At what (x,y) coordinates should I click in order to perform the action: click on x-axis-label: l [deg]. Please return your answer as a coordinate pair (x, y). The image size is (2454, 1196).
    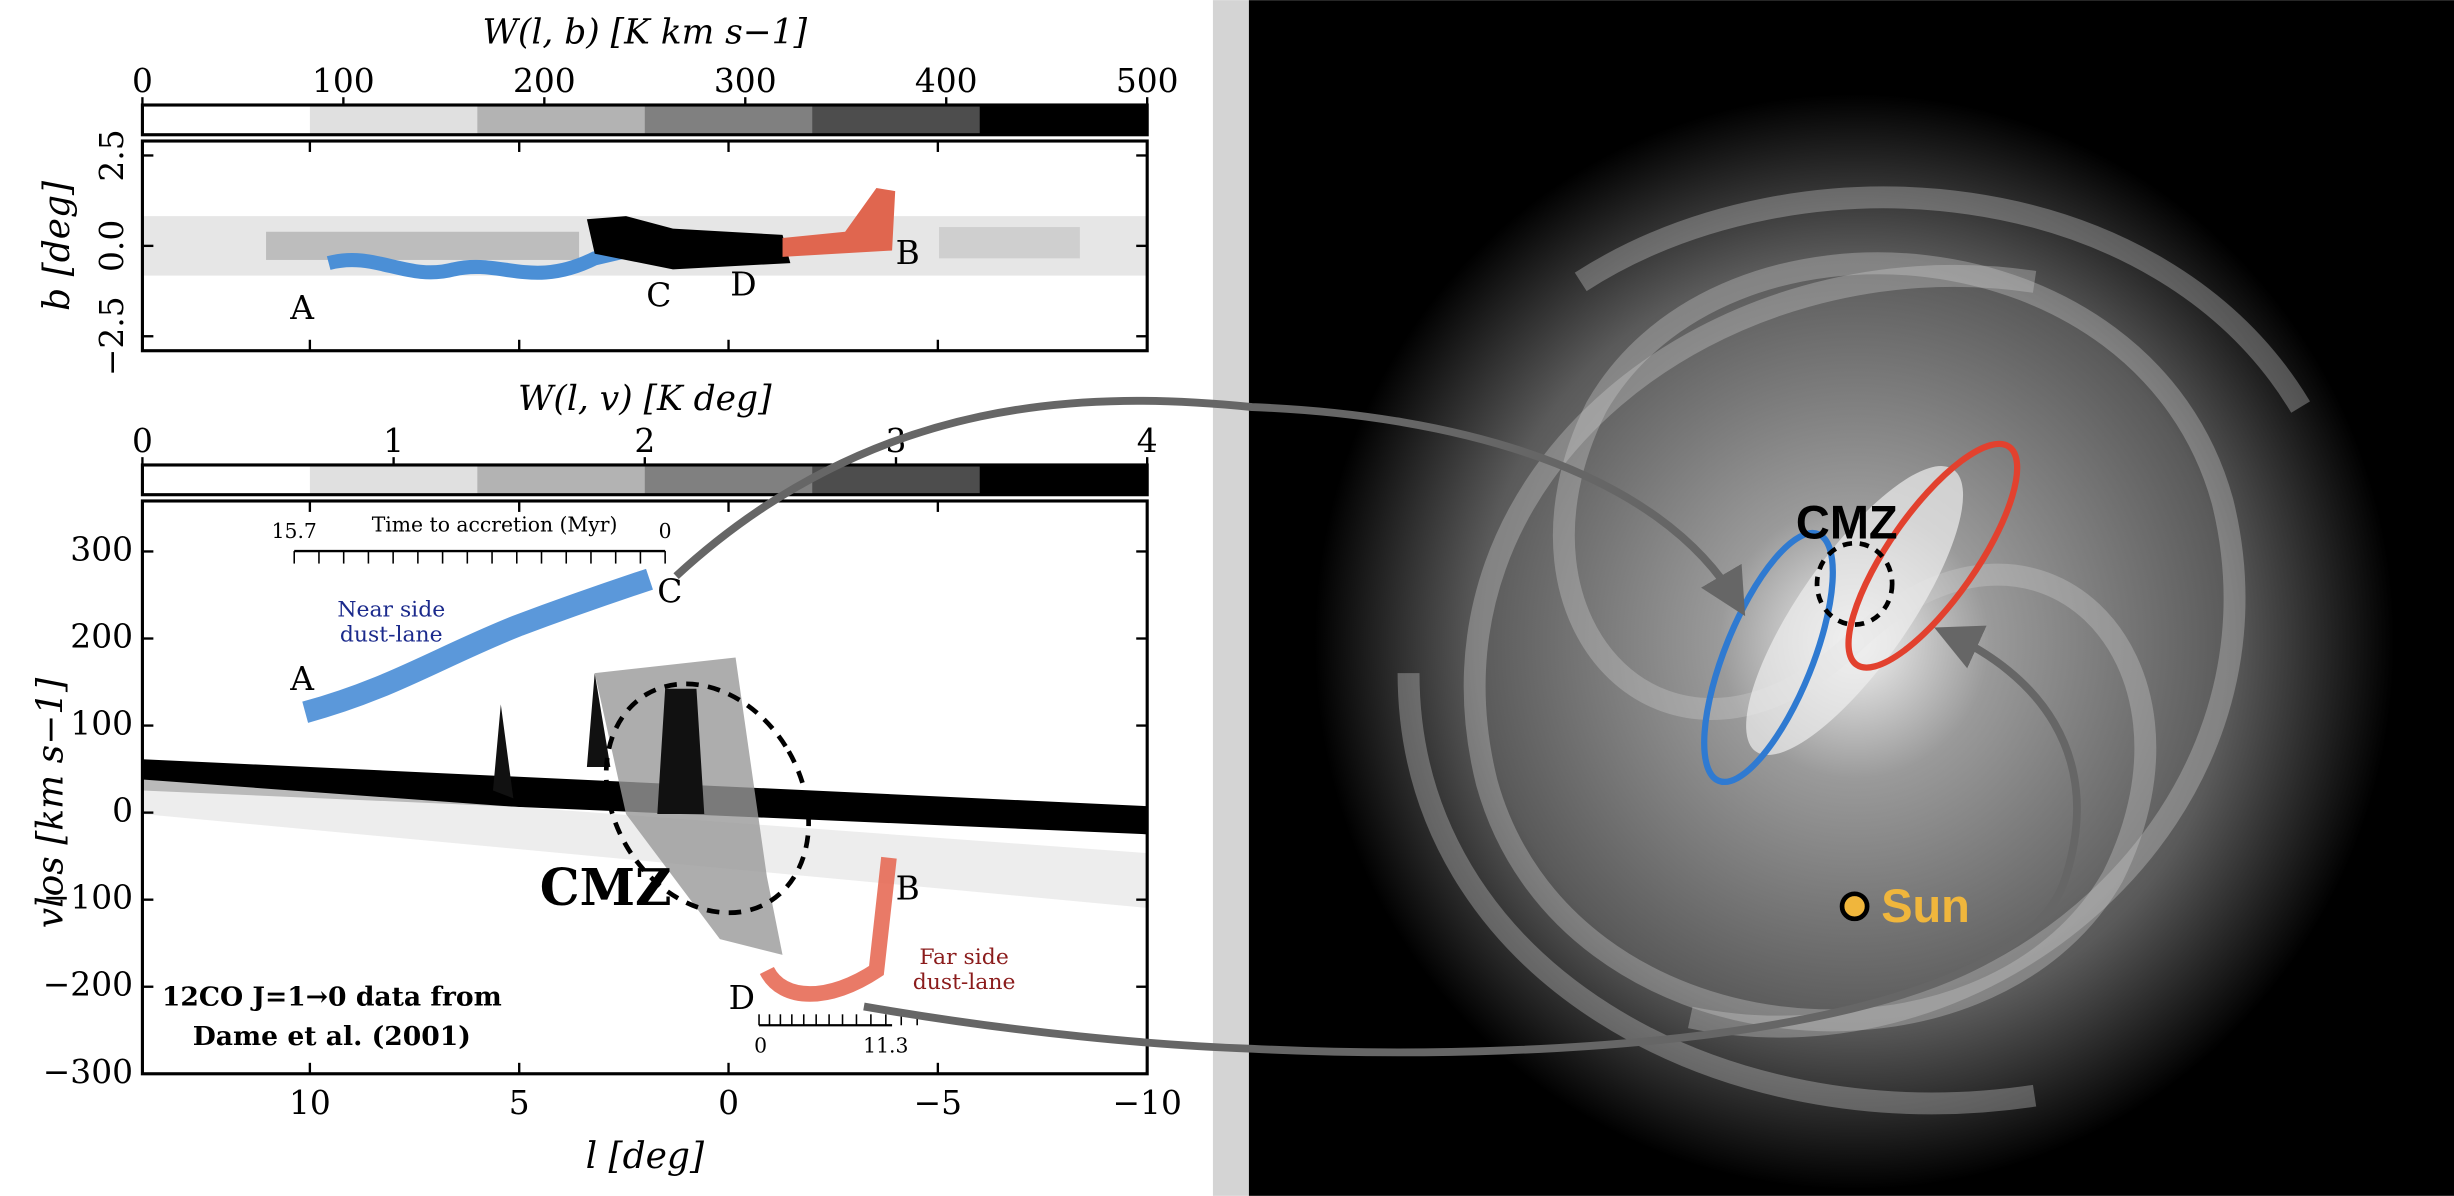
    Looking at the image, I should click on (645, 1156).